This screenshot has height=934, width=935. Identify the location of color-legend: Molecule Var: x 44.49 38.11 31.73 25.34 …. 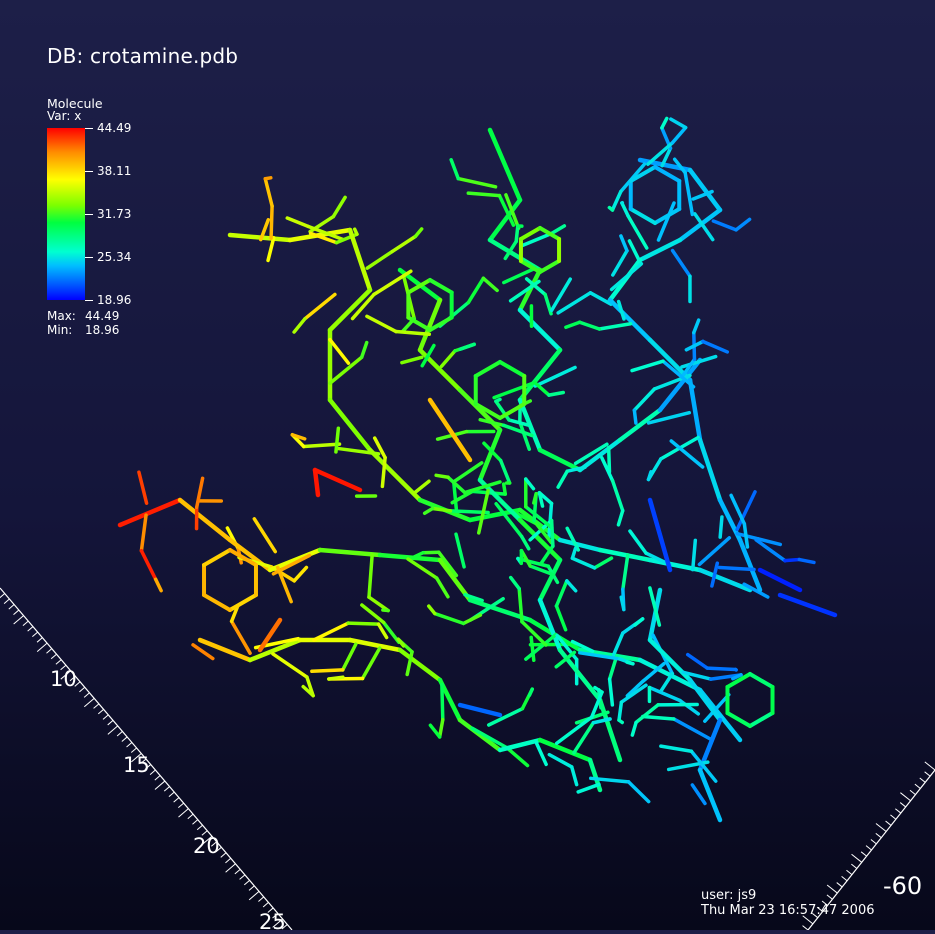
(117, 221).